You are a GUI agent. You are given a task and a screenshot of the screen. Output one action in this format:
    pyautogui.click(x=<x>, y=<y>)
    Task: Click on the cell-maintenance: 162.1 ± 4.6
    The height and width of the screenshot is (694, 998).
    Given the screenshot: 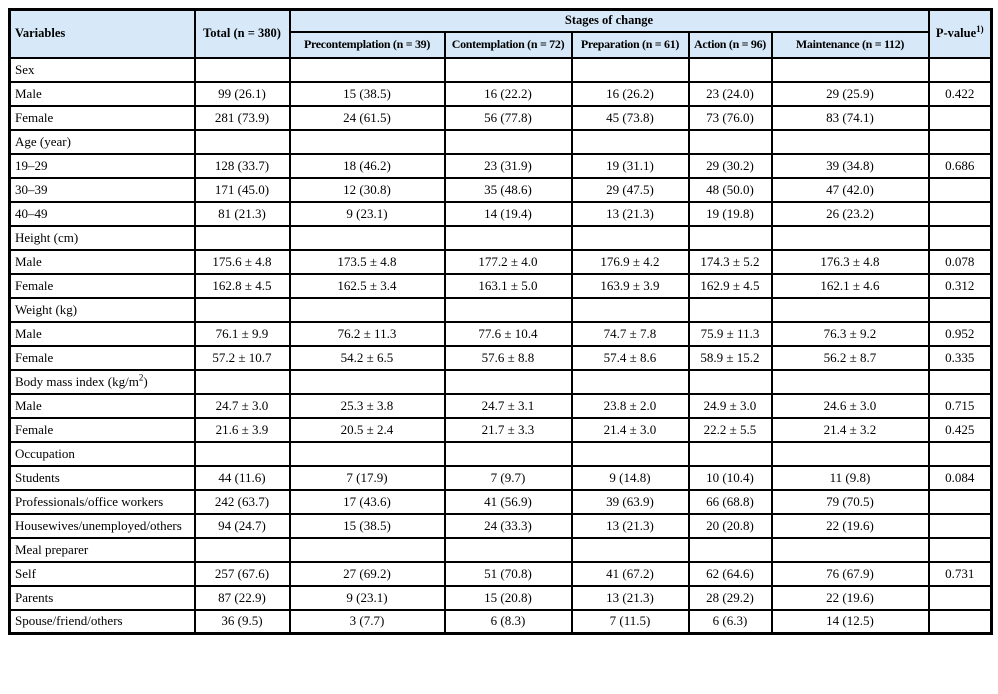 What is the action you would take?
    pyautogui.click(x=850, y=285)
    